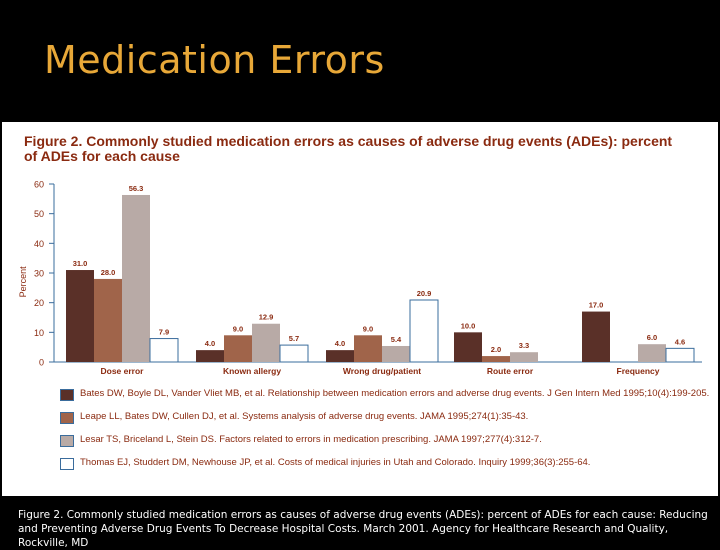 The image size is (720, 550). I want to click on x-category-label: Route error, so click(510, 371).